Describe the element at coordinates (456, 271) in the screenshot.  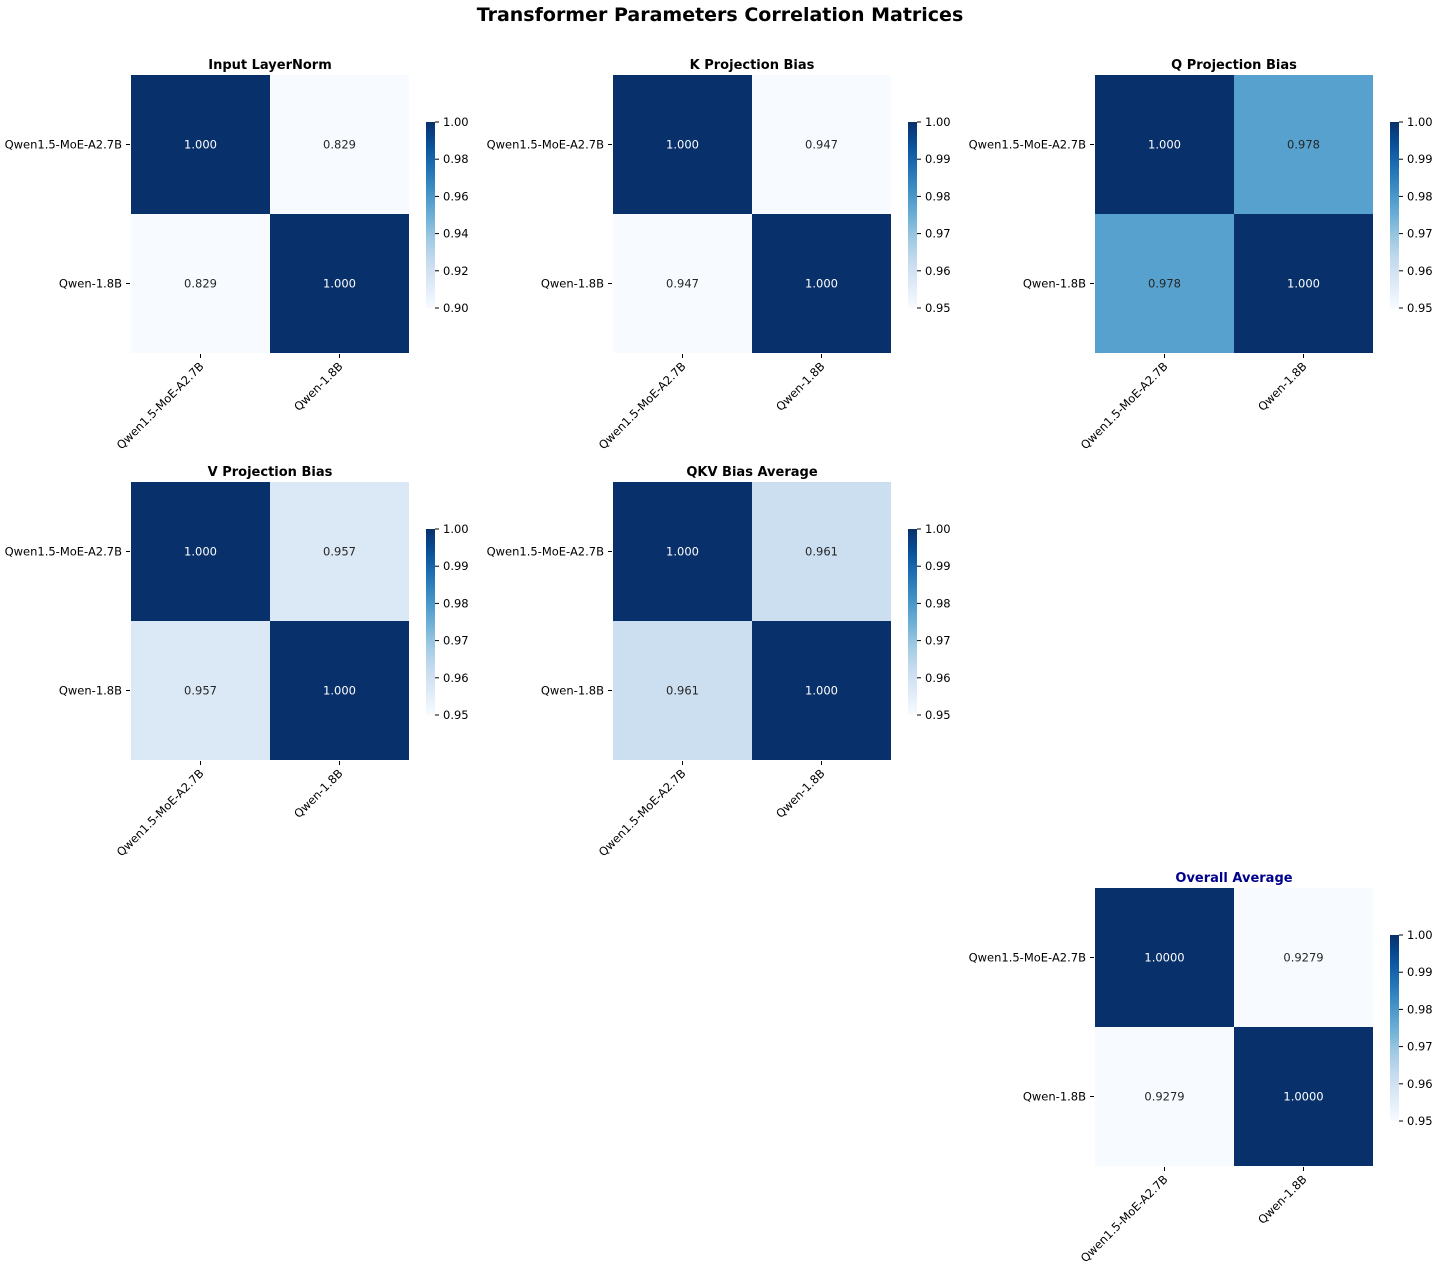
I see `colorbar-tick-label: 0.92` at that location.